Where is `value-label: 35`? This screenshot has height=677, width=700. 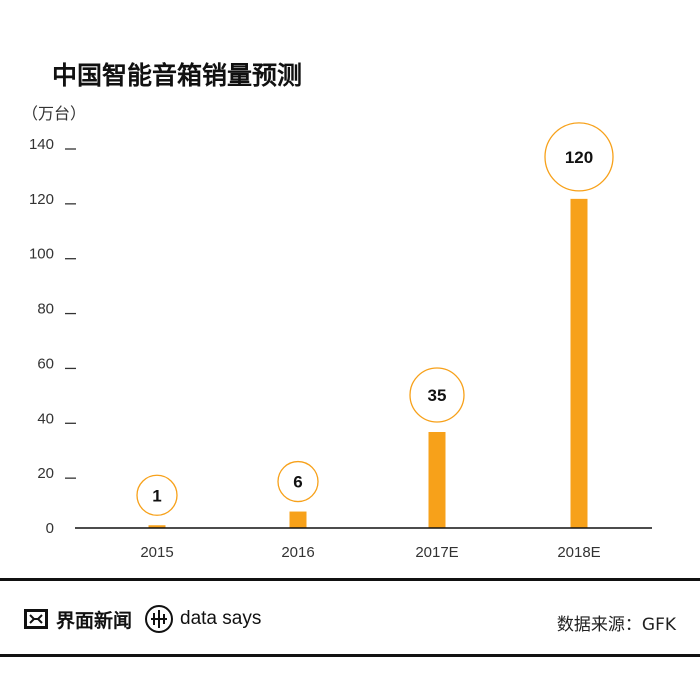
value-label: 35 is located at coordinates (437, 395).